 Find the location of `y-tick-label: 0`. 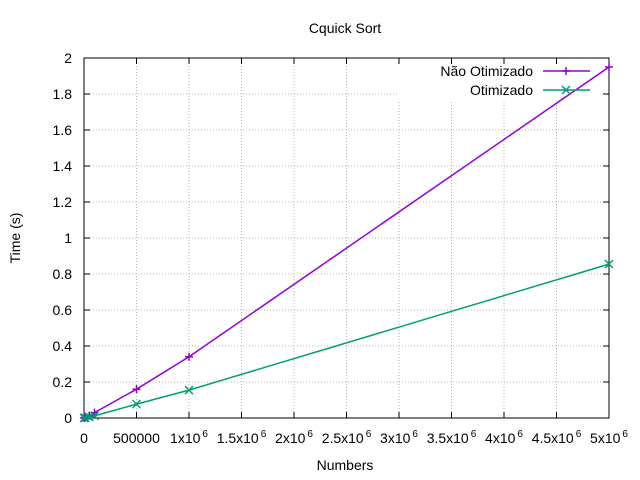

y-tick-label: 0 is located at coordinates (68, 418).